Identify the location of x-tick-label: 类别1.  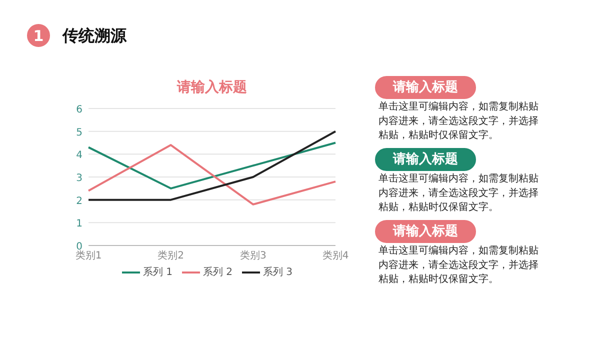
(88, 256).